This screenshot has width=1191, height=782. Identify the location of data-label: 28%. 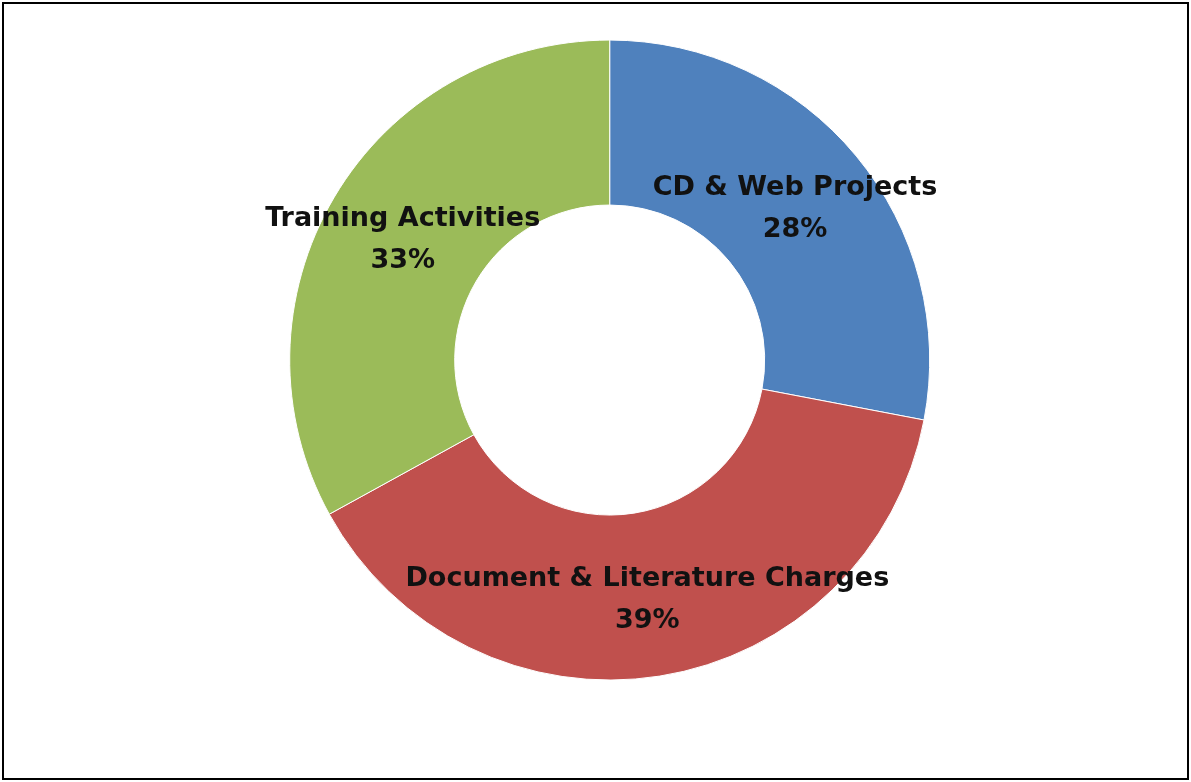
(795, 228).